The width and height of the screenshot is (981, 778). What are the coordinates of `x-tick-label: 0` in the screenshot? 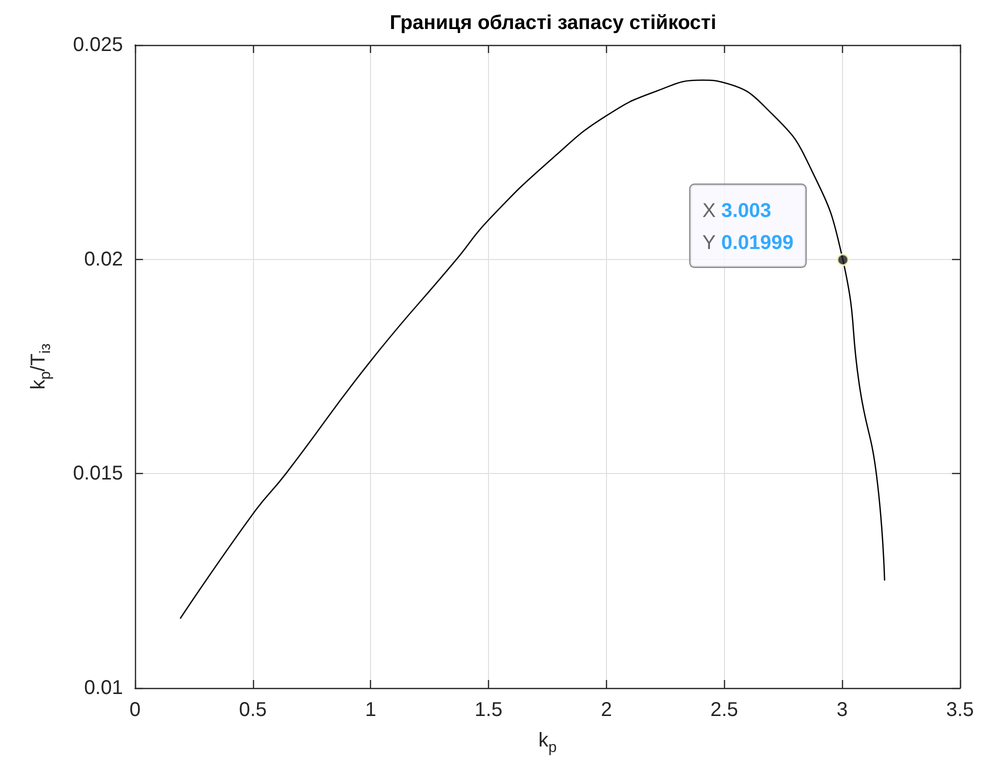 It's located at (135, 710).